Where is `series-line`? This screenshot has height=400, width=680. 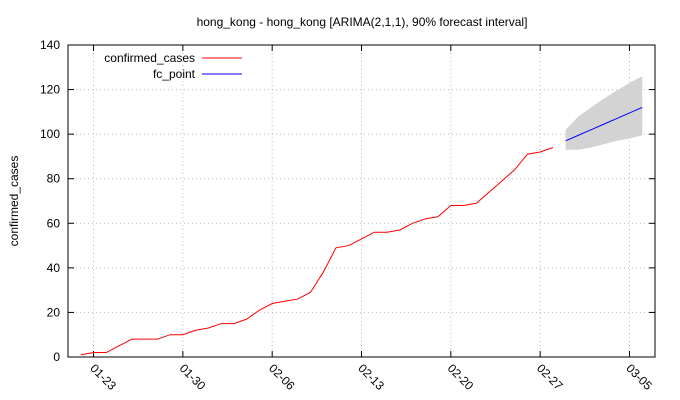
series-line is located at coordinates (604, 124).